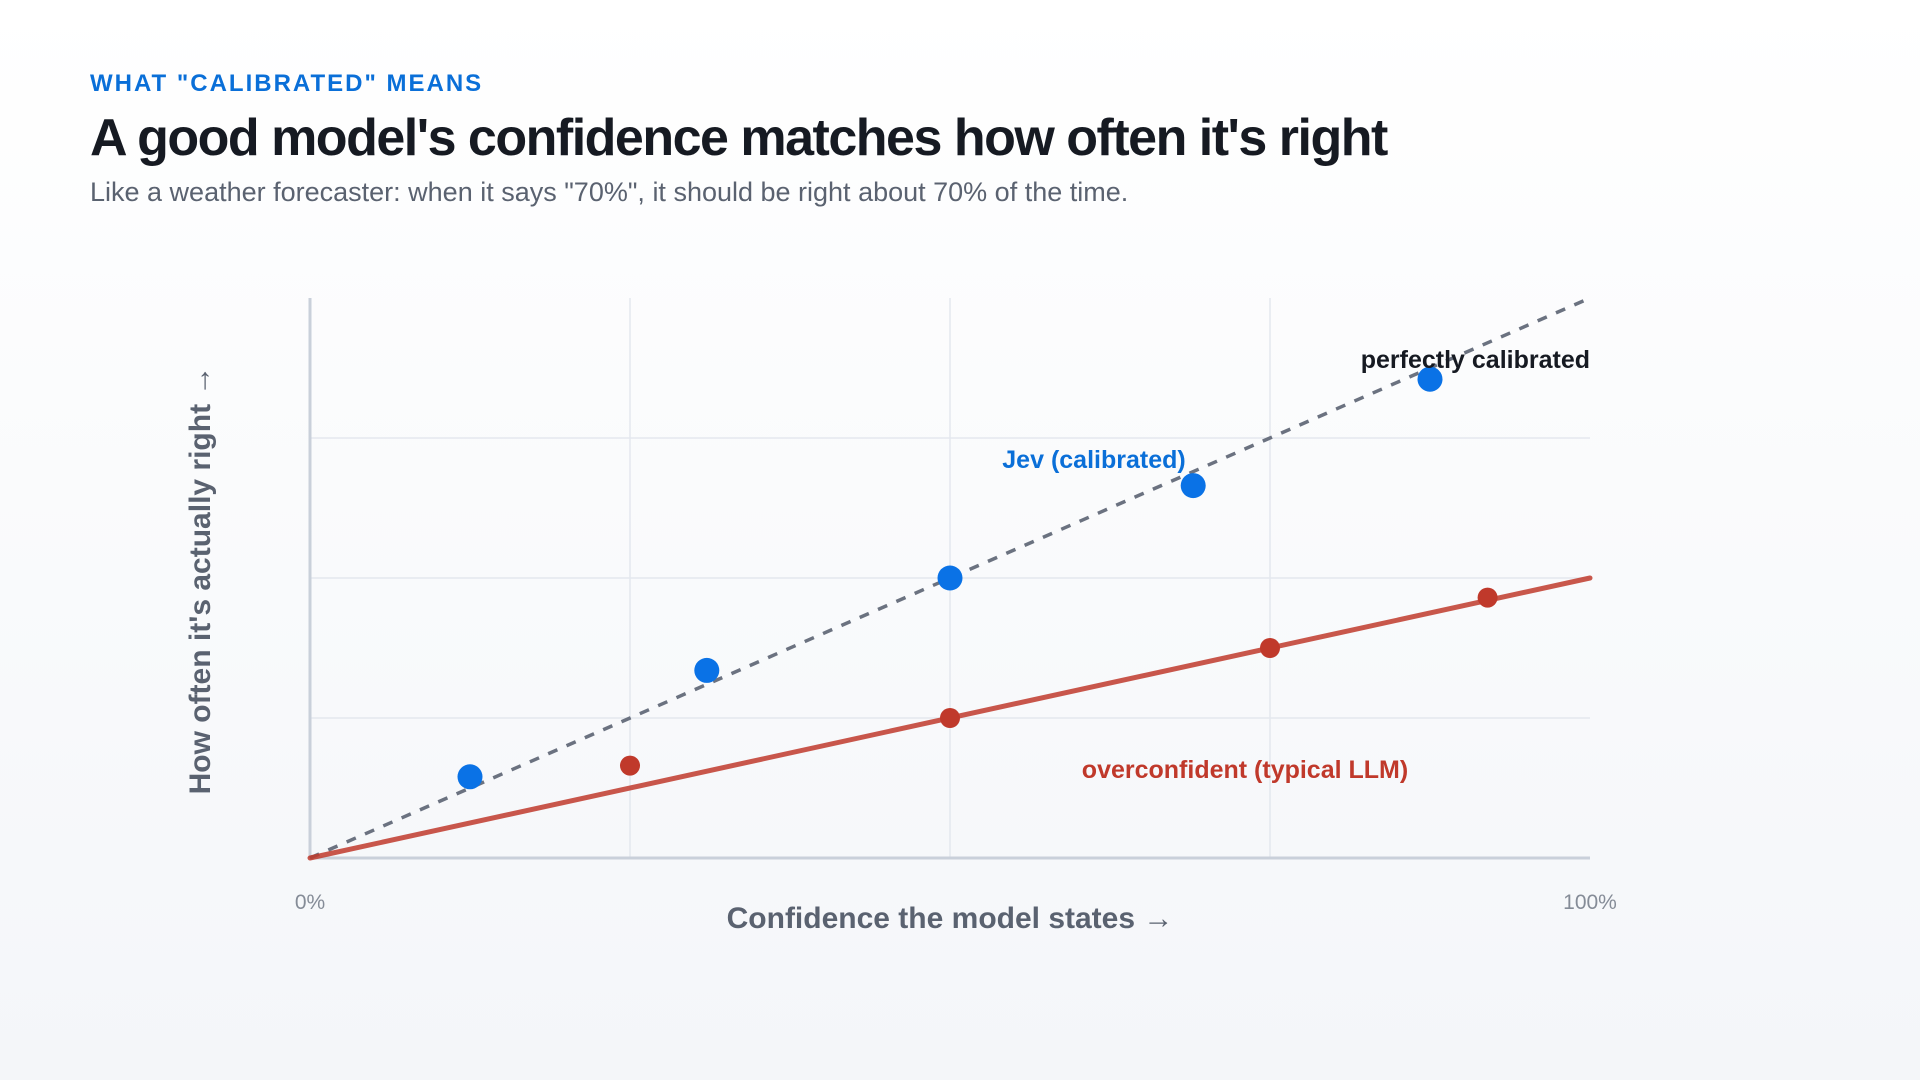  Describe the element at coordinates (950, 918) in the screenshot. I see `x-axis-label: Confidence the model states →` at that location.